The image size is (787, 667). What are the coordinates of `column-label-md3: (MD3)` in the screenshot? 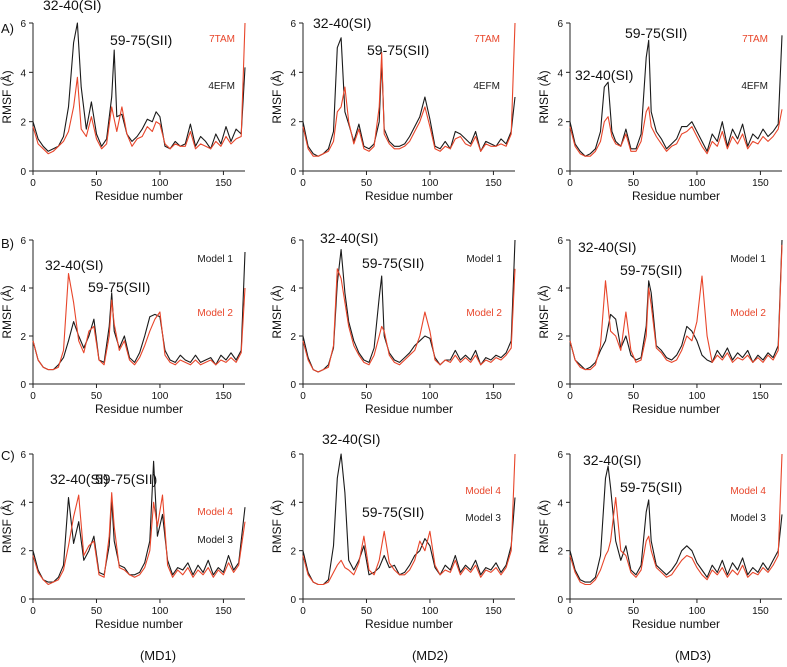 It's located at (693, 655).